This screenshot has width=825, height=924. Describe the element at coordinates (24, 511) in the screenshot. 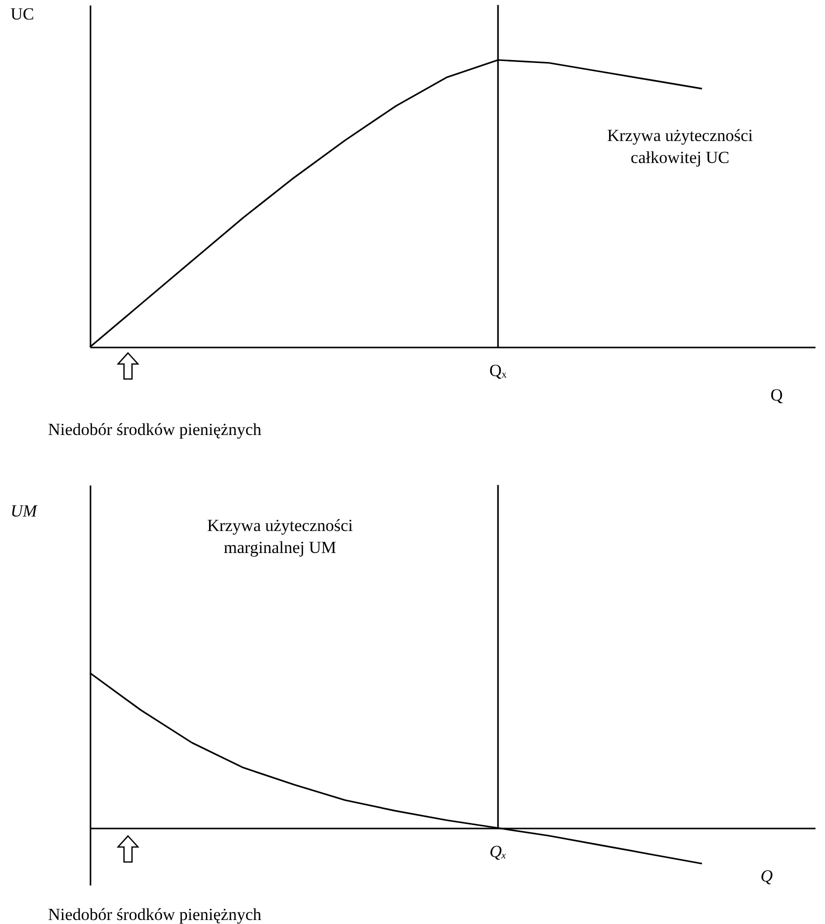

I see `y-axis-title: UM` at that location.